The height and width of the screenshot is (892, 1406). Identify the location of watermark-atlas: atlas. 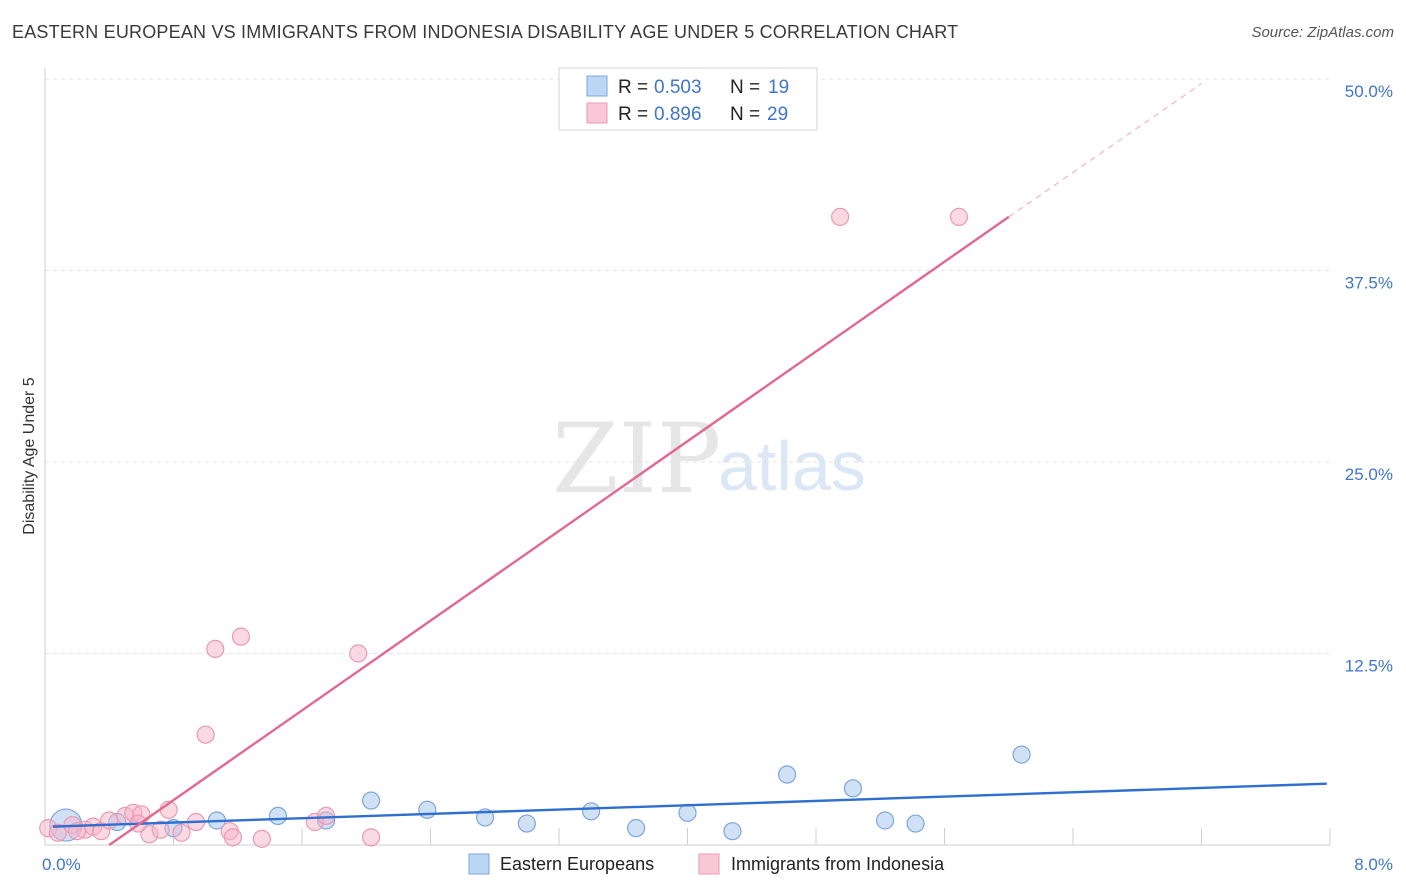
(792, 466).